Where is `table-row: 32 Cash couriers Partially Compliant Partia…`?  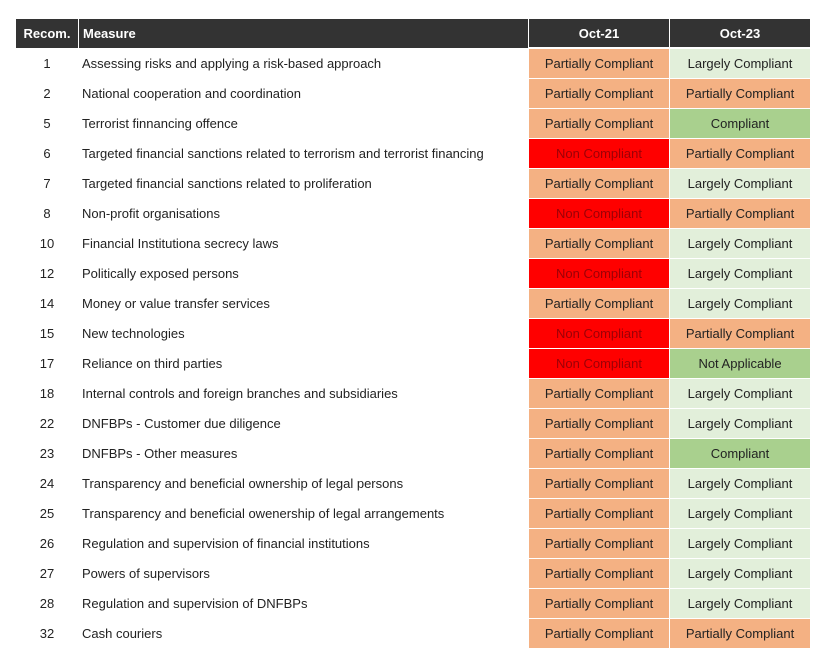
table-row: 32 Cash couriers Partially Compliant Partia… is located at coordinates (413, 634).